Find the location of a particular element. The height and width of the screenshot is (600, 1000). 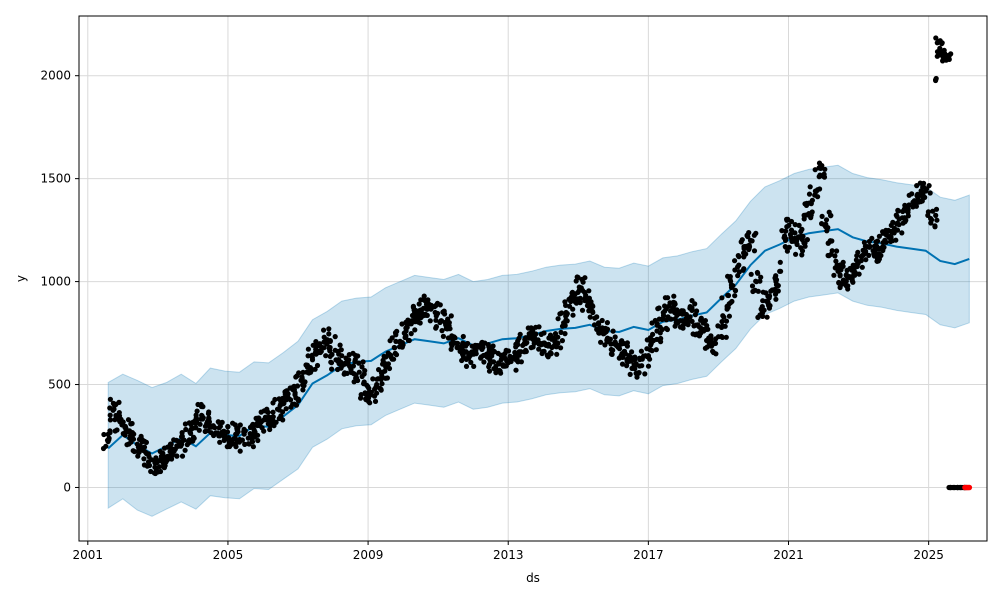

x-tick-label: 2017 is located at coordinates (648, 555).